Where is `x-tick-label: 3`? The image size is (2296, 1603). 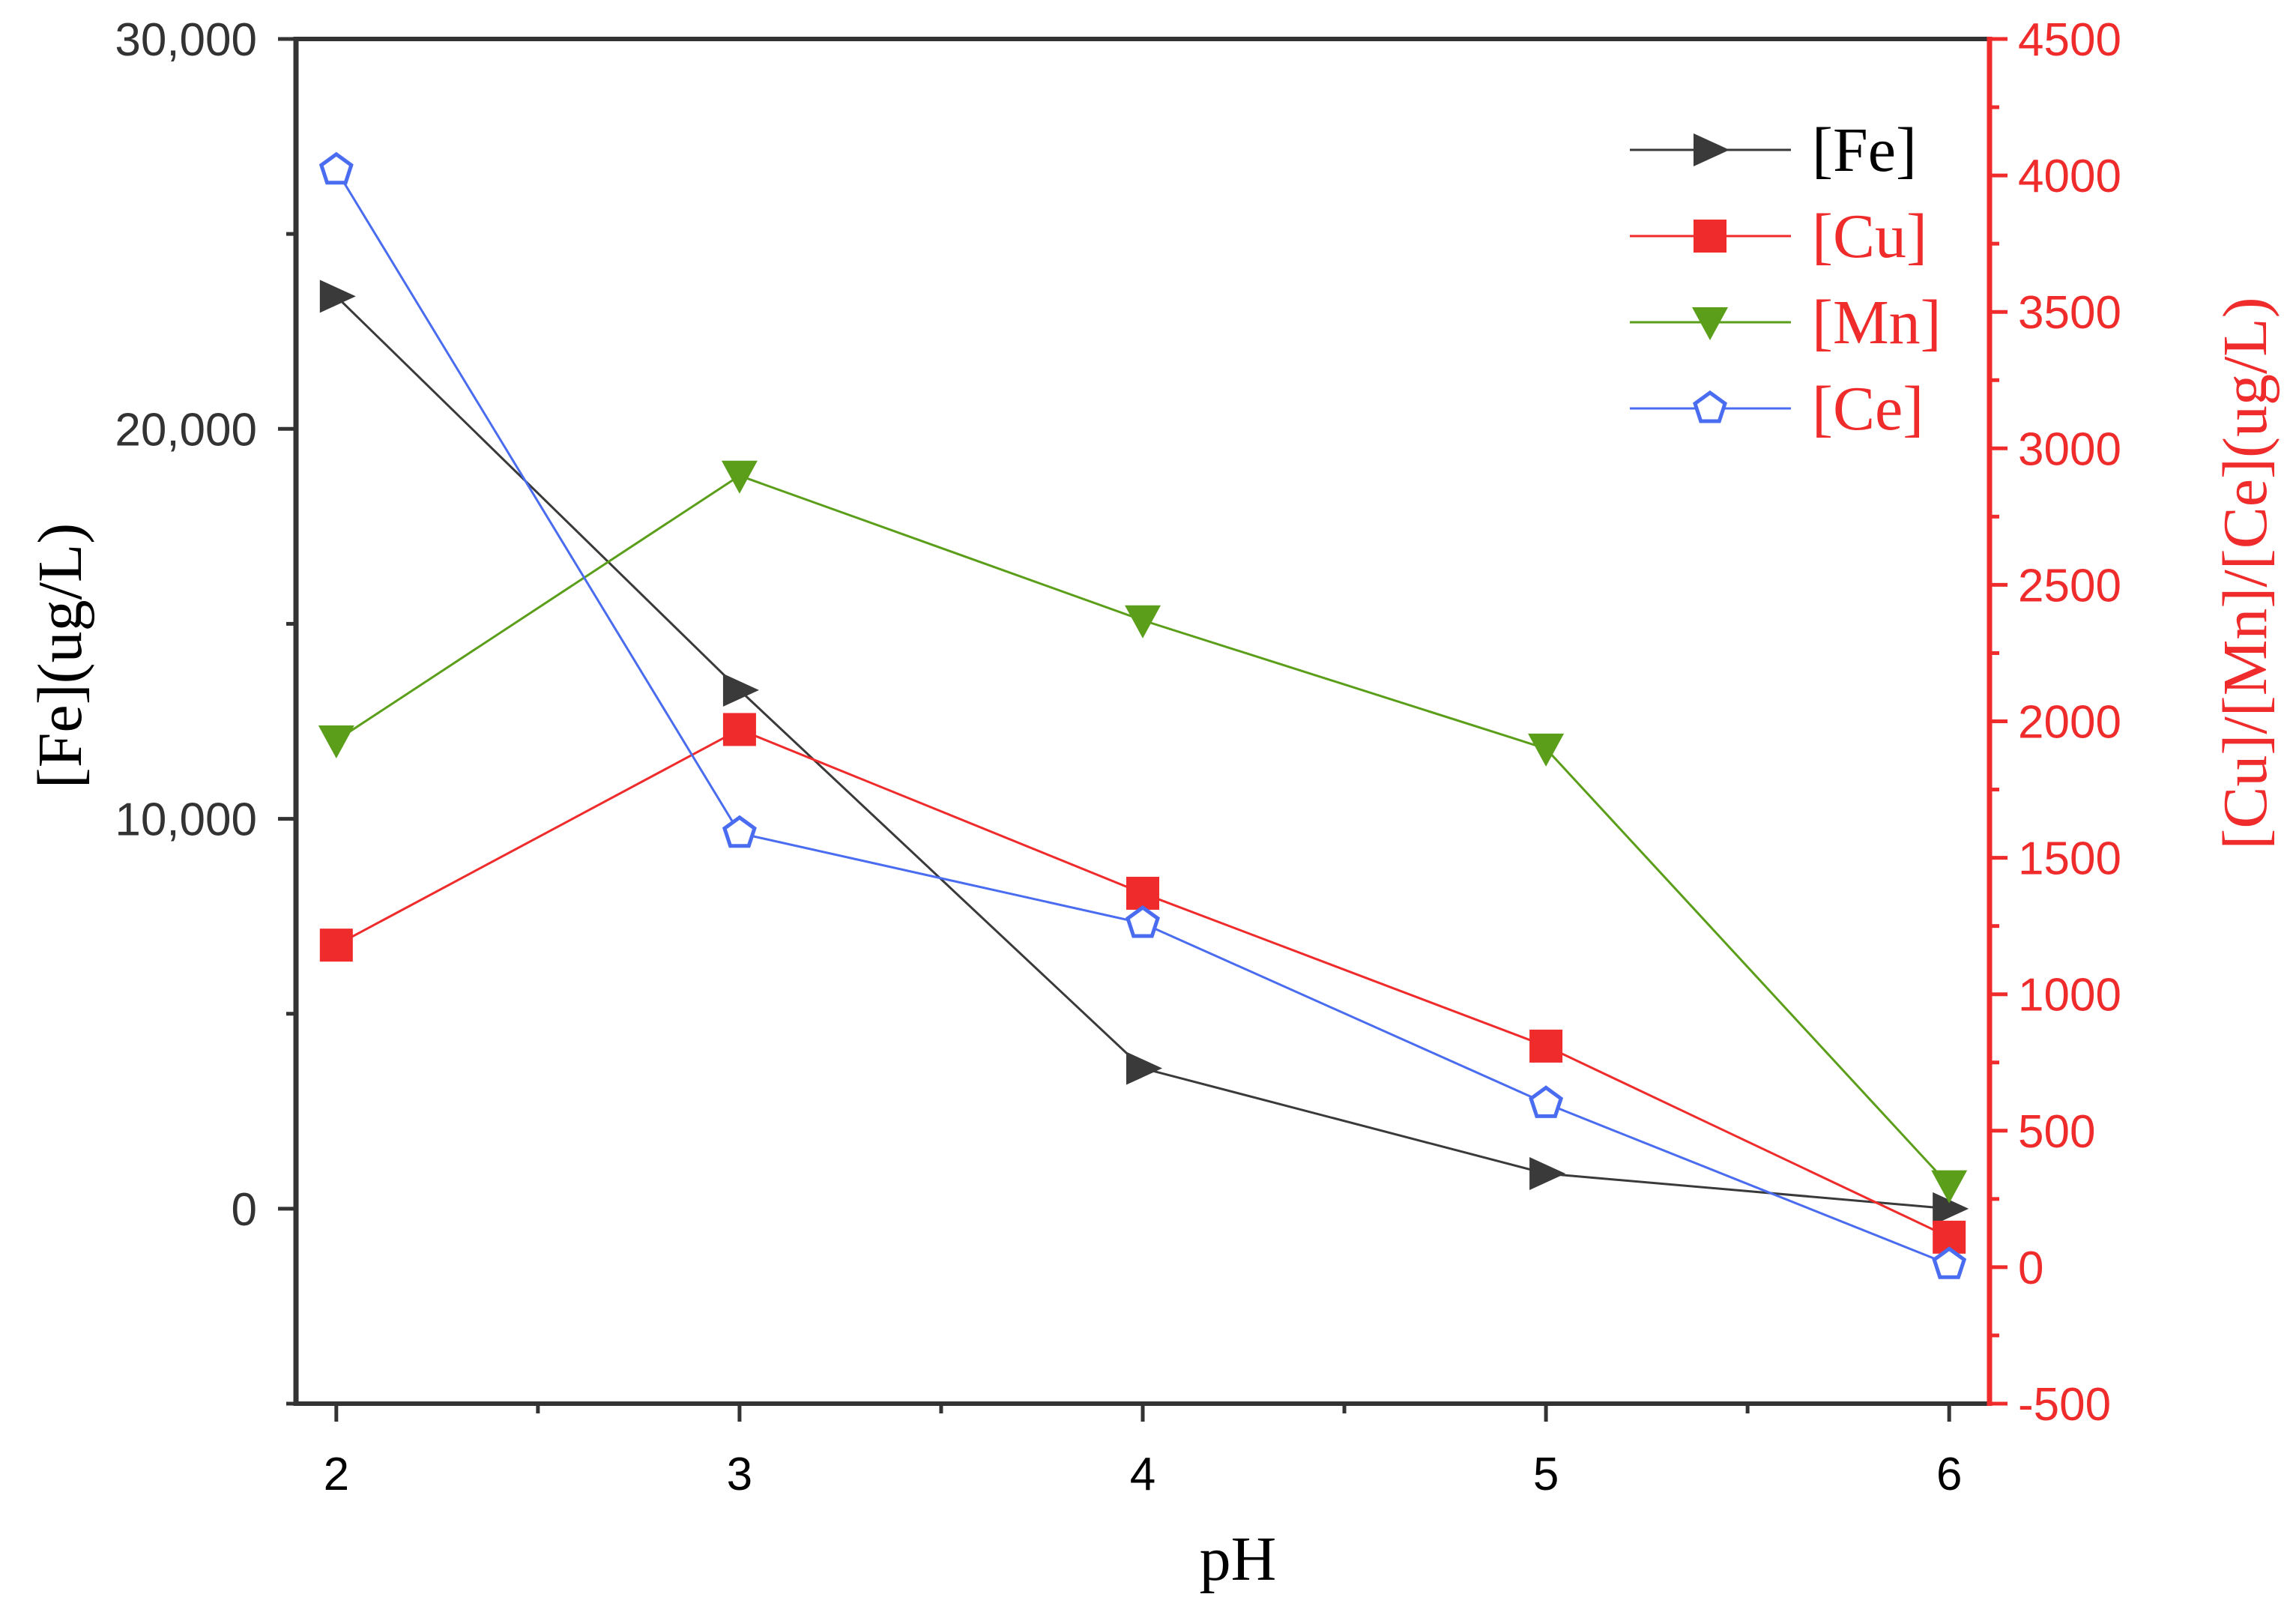
x-tick-label: 3 is located at coordinates (739, 1475).